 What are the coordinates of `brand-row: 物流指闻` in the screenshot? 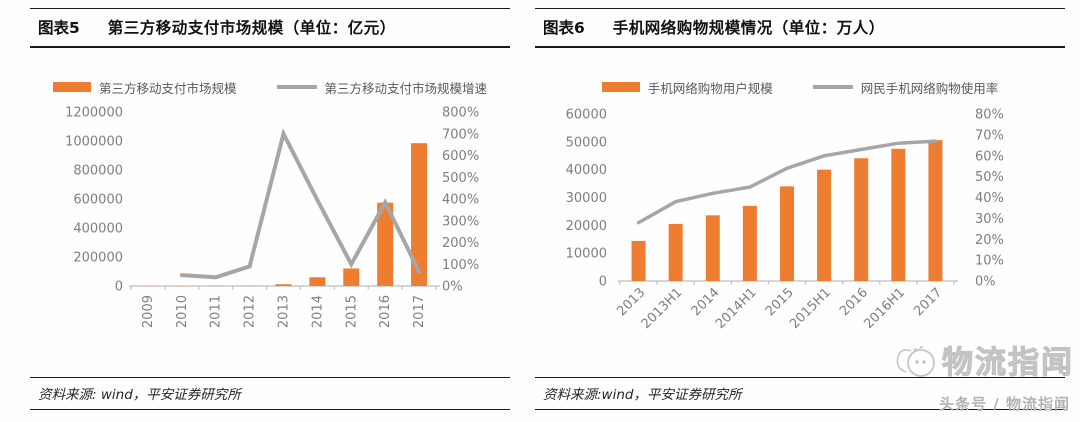 It's located at (964, 363).